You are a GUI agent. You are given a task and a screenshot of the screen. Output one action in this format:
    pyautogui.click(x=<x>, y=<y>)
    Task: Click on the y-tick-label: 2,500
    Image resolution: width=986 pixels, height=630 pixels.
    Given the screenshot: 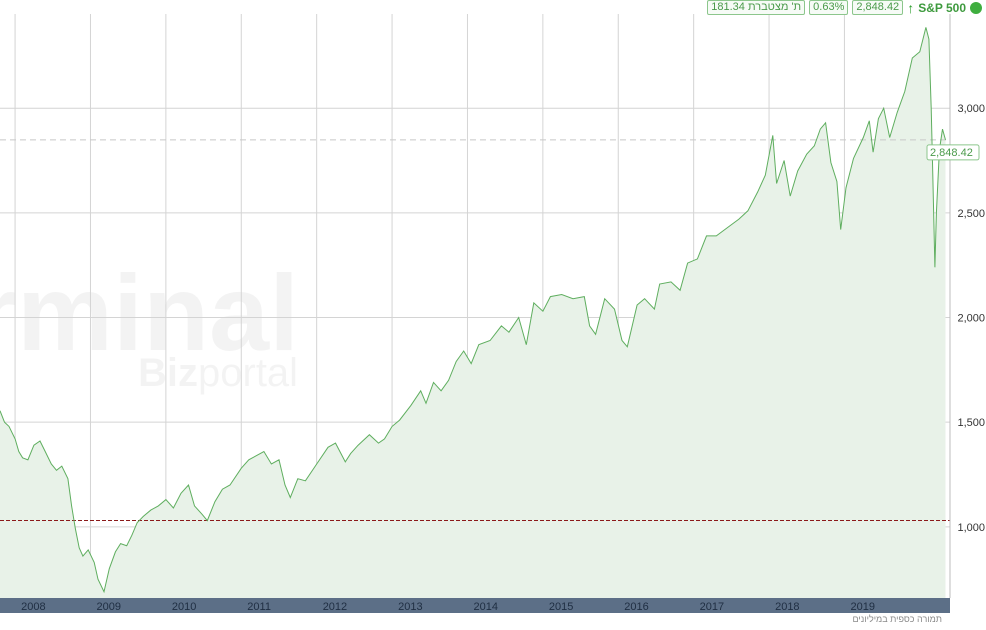 What is the action you would take?
    pyautogui.click(x=971, y=214)
    